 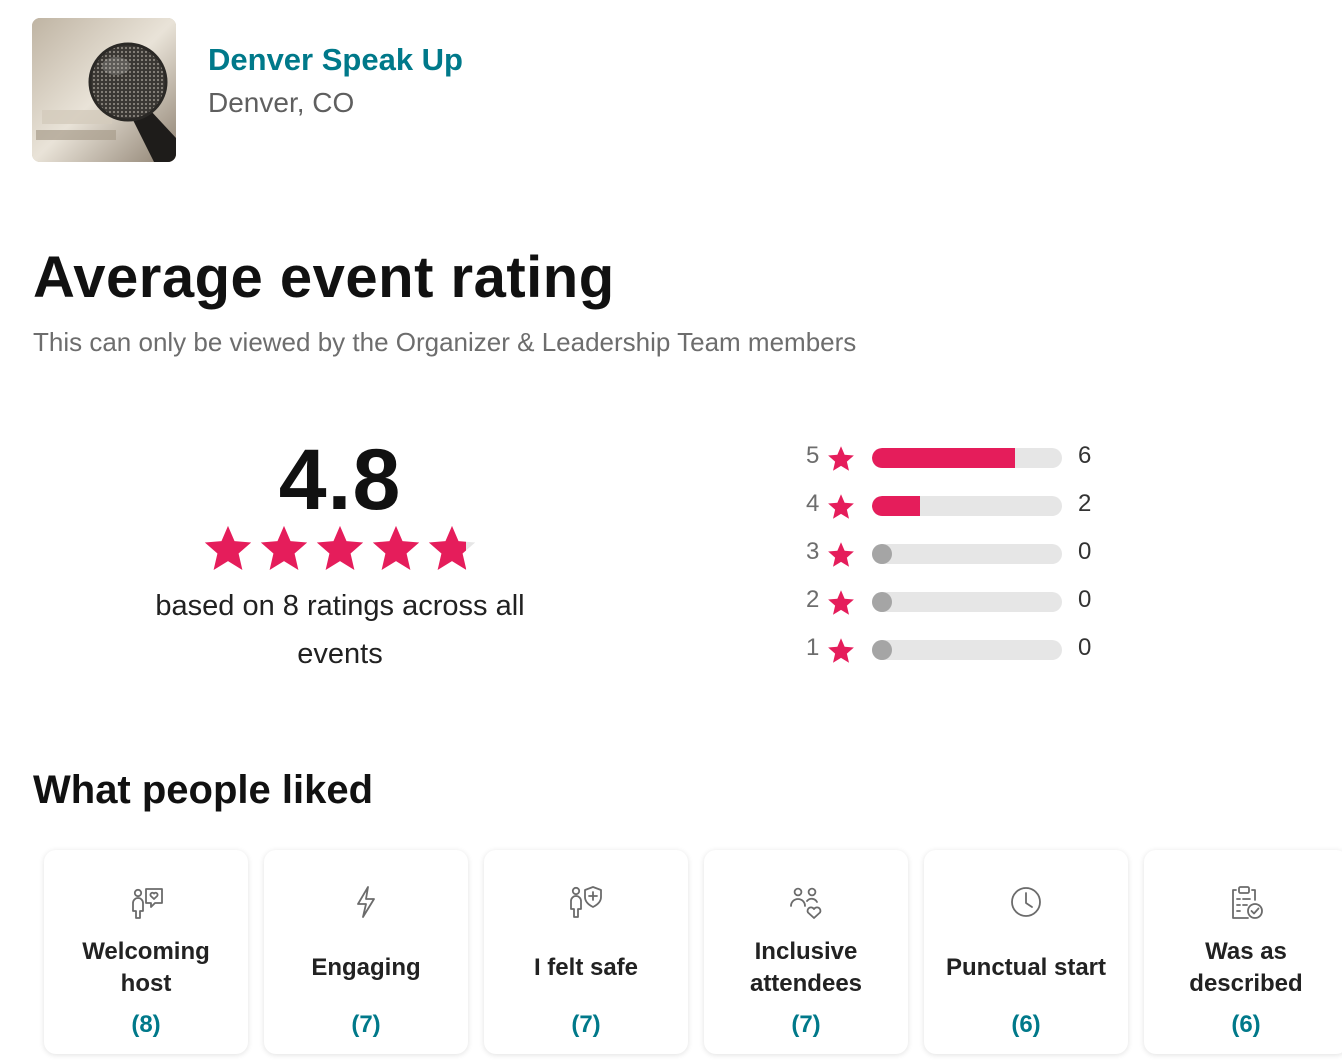 I want to click on page-title: Average event rating, so click(x=324, y=277).